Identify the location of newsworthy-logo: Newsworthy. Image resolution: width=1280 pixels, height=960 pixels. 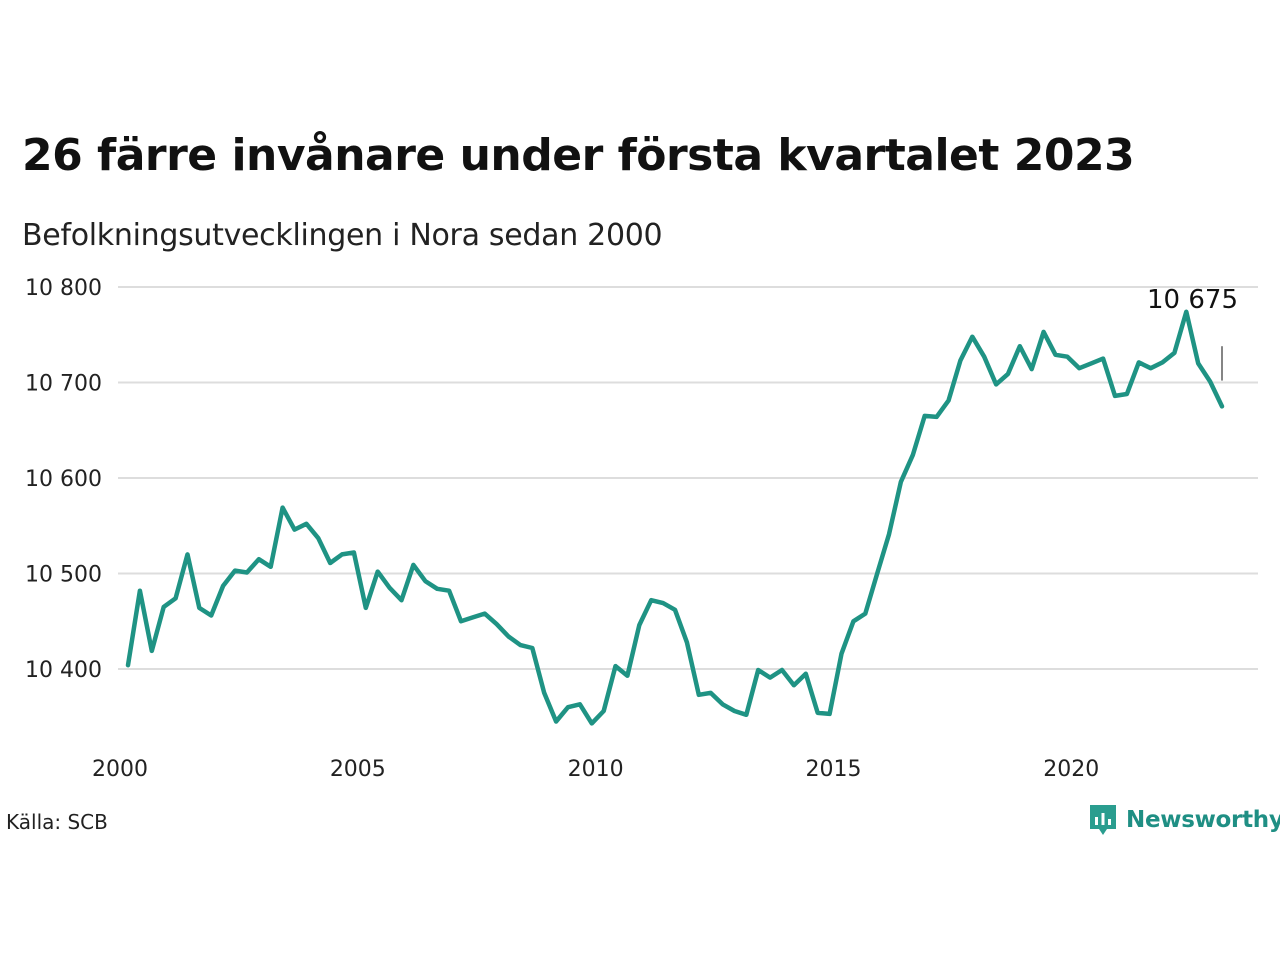
(1184, 820).